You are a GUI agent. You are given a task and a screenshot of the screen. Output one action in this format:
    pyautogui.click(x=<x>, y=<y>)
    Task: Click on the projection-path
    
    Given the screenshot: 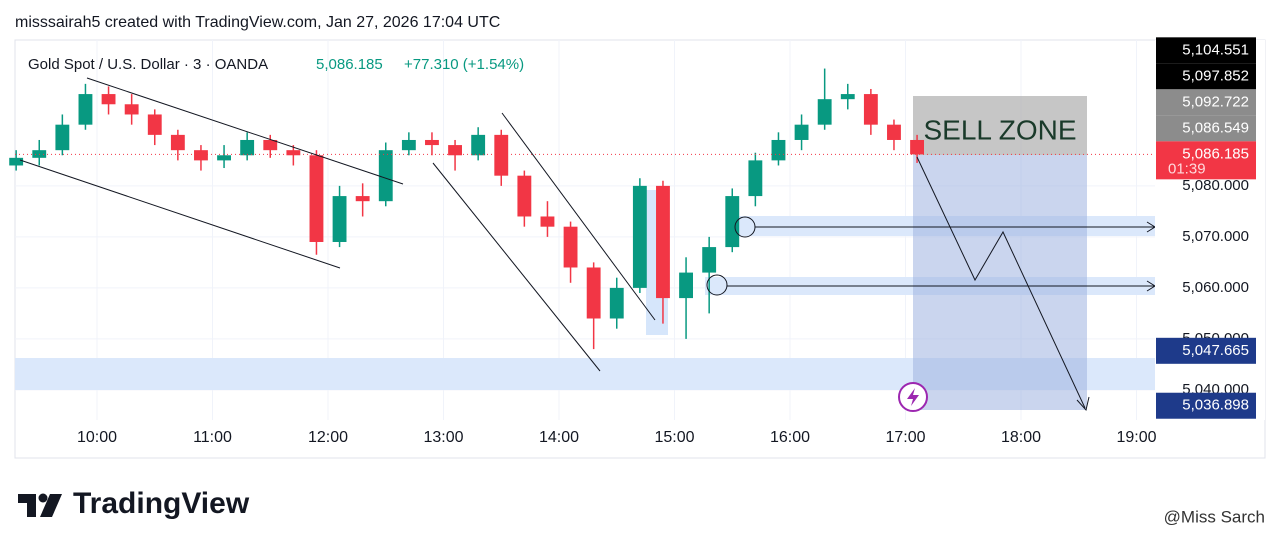 What is the action you would take?
    pyautogui.click(x=1001, y=282)
    